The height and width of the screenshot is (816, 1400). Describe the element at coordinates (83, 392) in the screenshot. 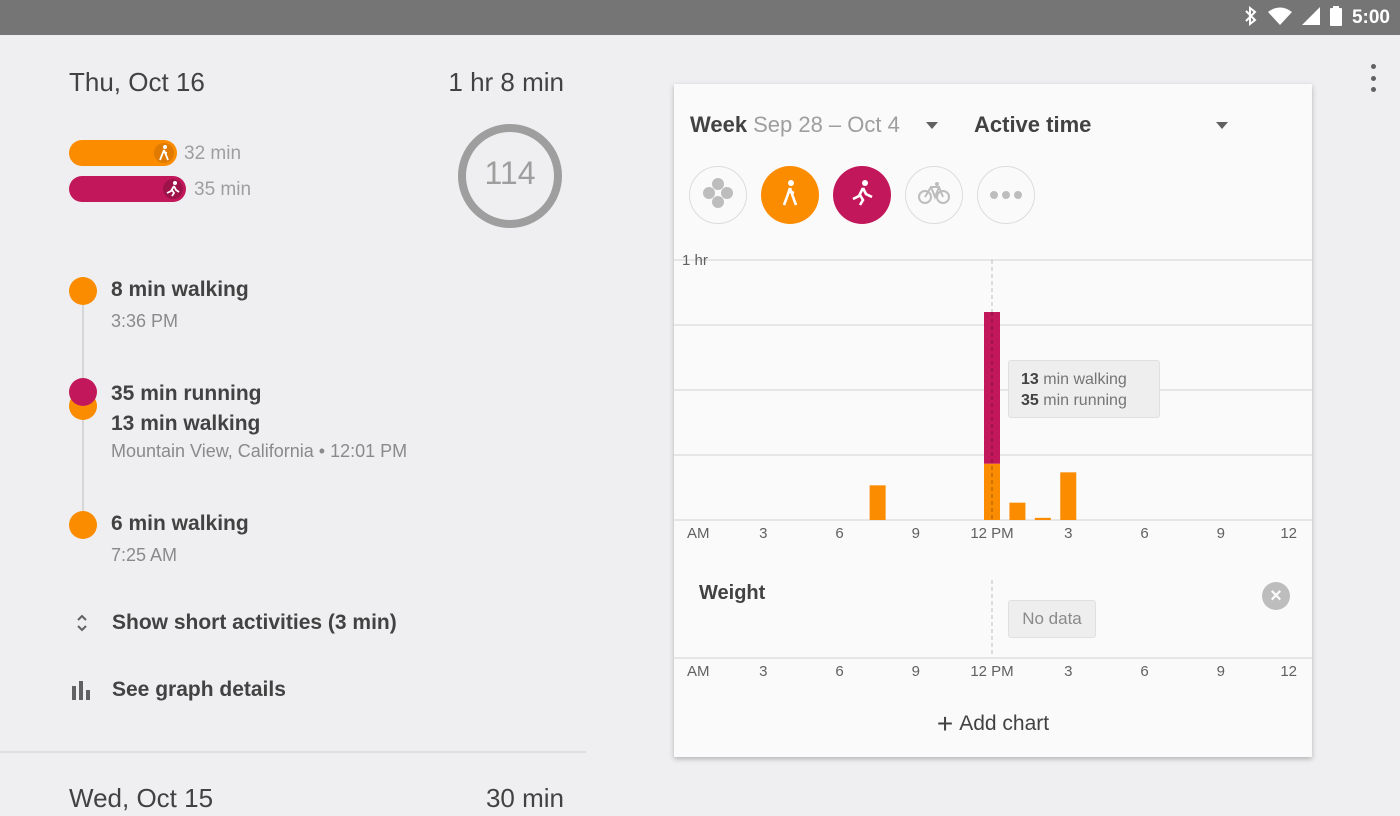

I see `running-dot` at that location.